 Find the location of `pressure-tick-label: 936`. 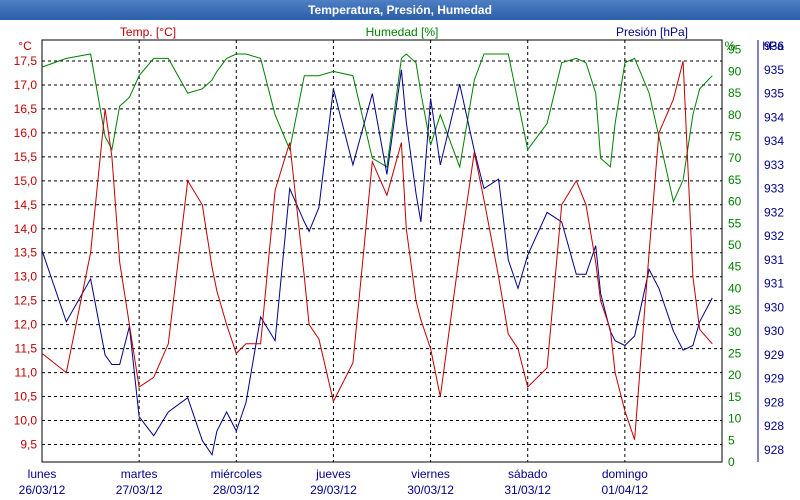

pressure-tick-label: 936 is located at coordinates (774, 46).